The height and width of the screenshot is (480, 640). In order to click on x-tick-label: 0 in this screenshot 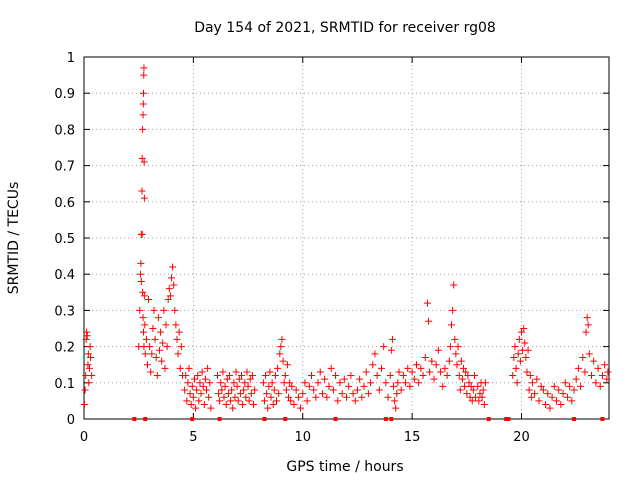, I will do `click(84, 437)`.